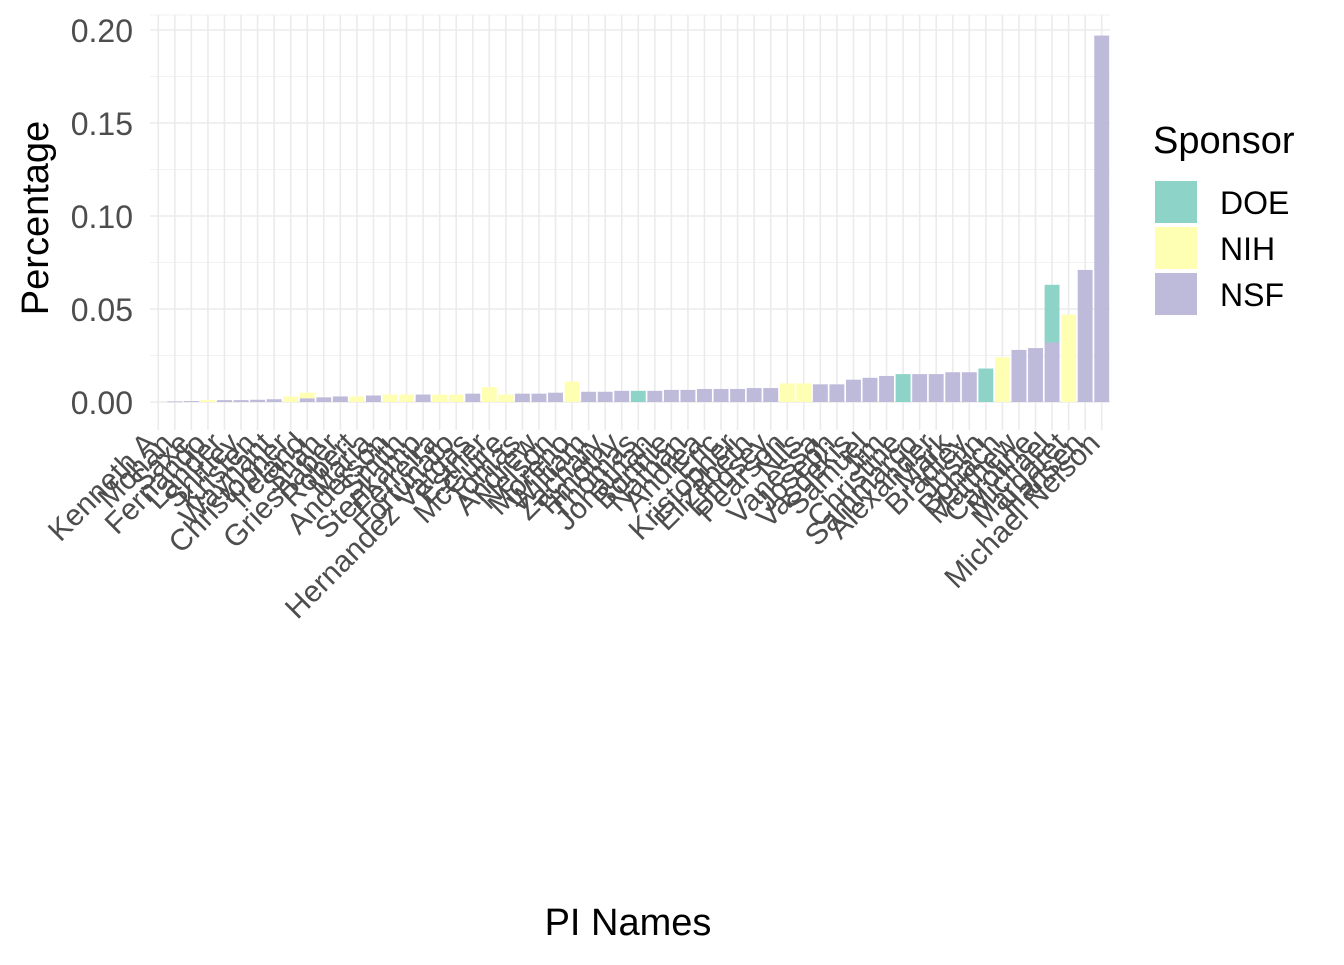 Image resolution: width=1344 pixels, height=965 pixels. I want to click on legend-key-nih, so click(1176, 248).